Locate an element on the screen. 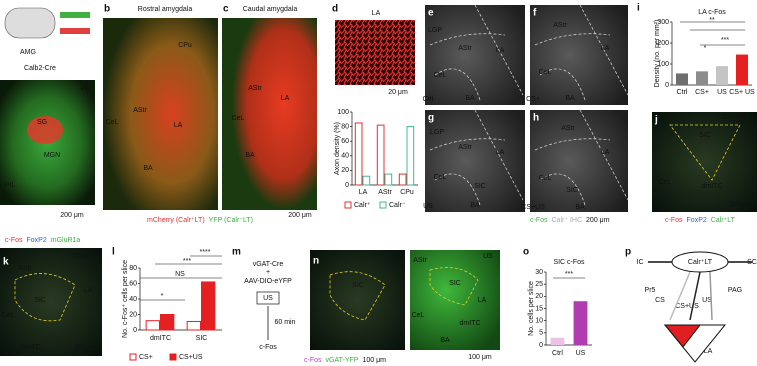 Image resolution: width=757 pixels, height=366 pixels. y-tick-label: 300 is located at coordinates (663, 22).